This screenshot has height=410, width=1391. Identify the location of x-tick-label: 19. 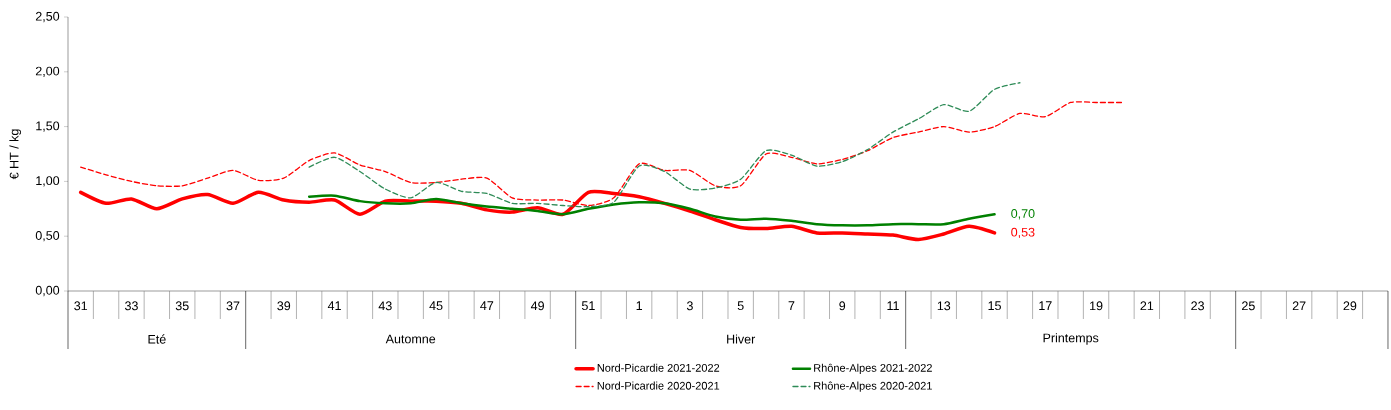
(1096, 306).